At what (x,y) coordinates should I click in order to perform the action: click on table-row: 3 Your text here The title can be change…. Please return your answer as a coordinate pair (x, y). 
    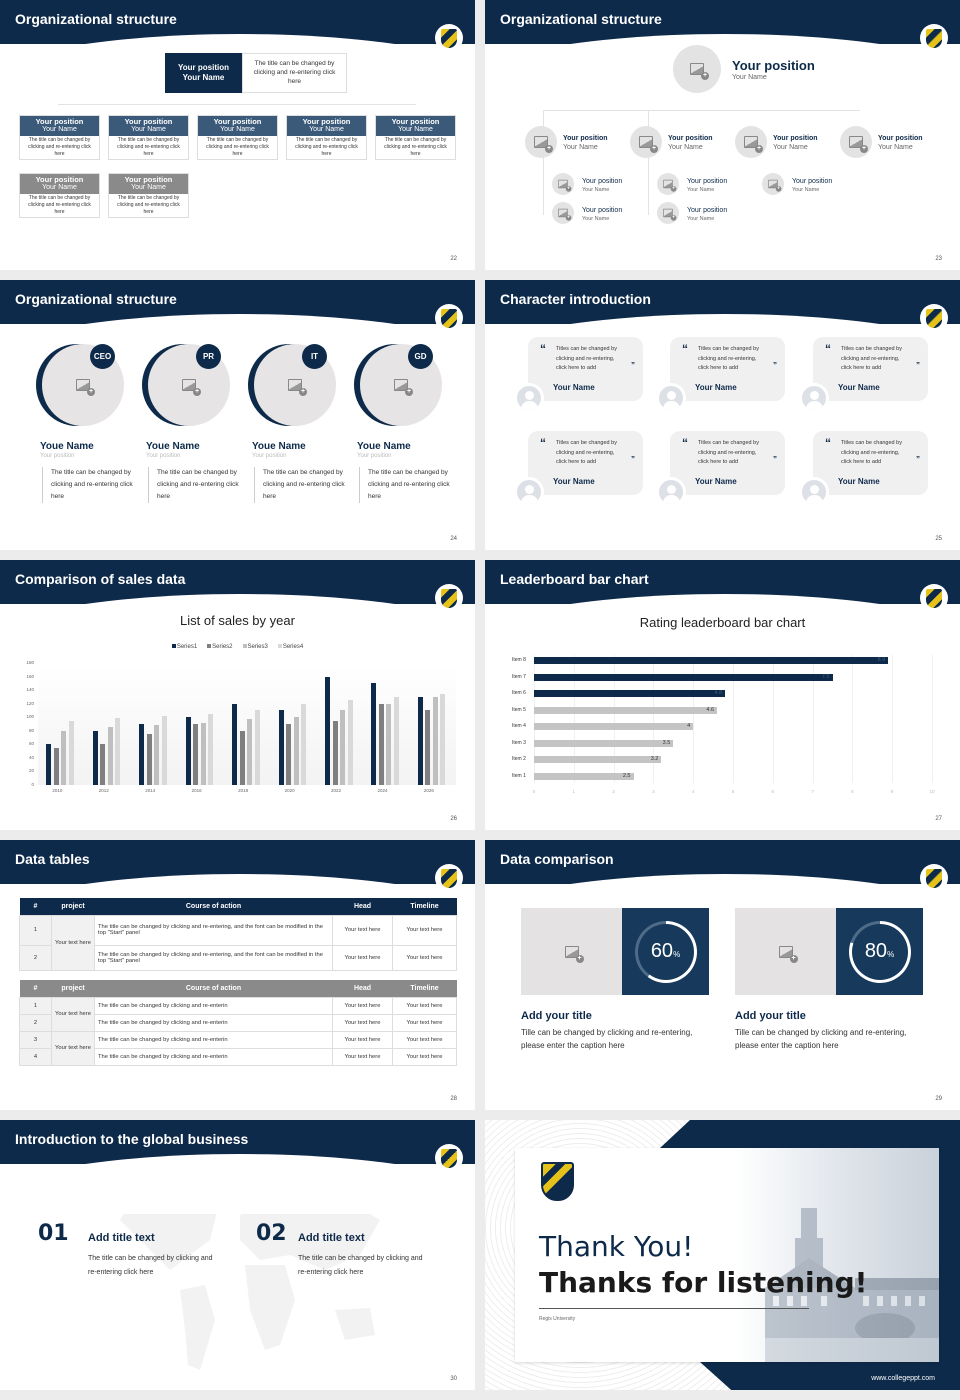
    Looking at the image, I should click on (238, 1048).